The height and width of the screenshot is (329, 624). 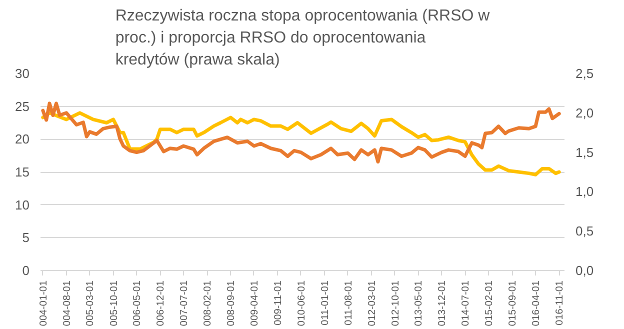 I want to click on y2-tick-label: 0,5, so click(x=585, y=231).